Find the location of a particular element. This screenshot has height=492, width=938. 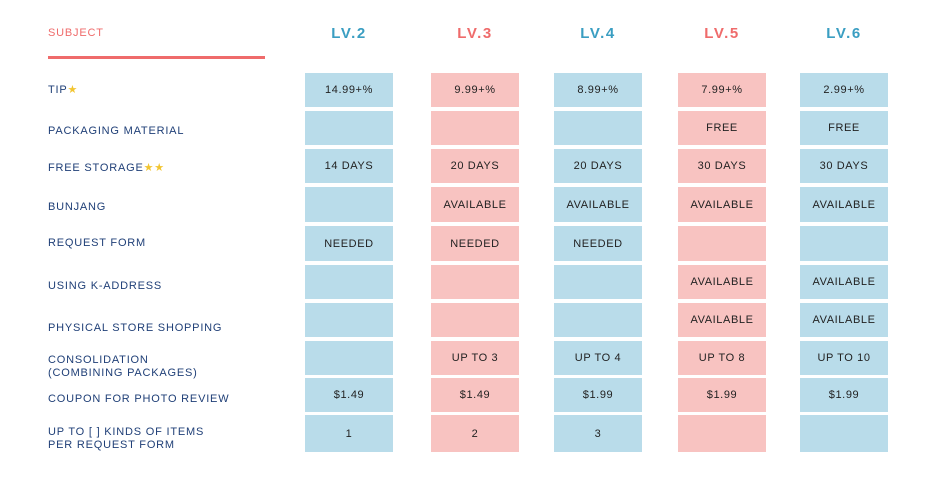

row-label-text: COUPON FOR PHOTO REVIEW is located at coordinates (139, 399).